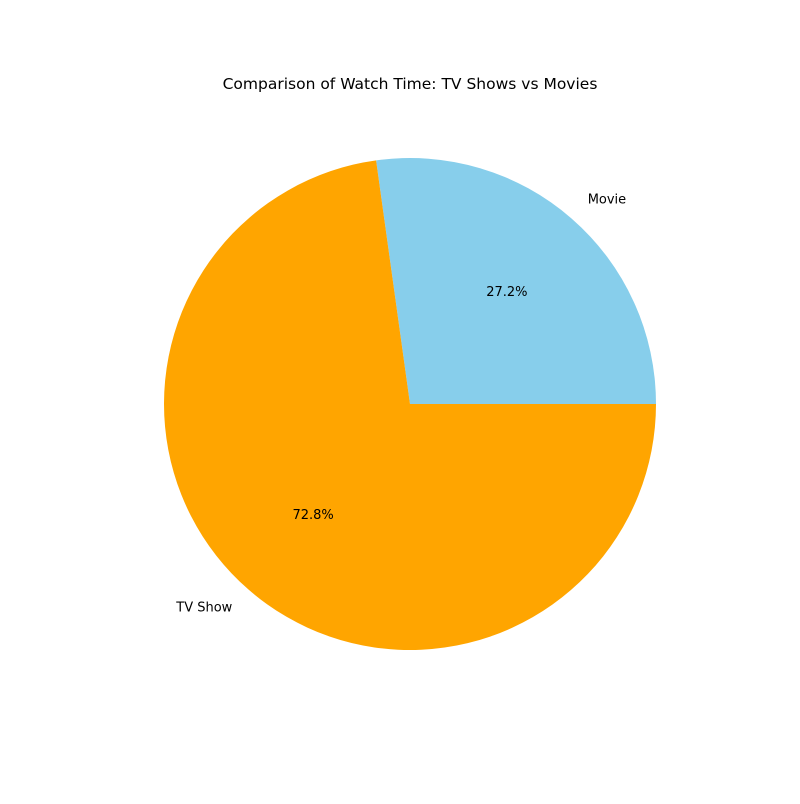  I want to click on slice-label-movie: Movie, so click(607, 199).